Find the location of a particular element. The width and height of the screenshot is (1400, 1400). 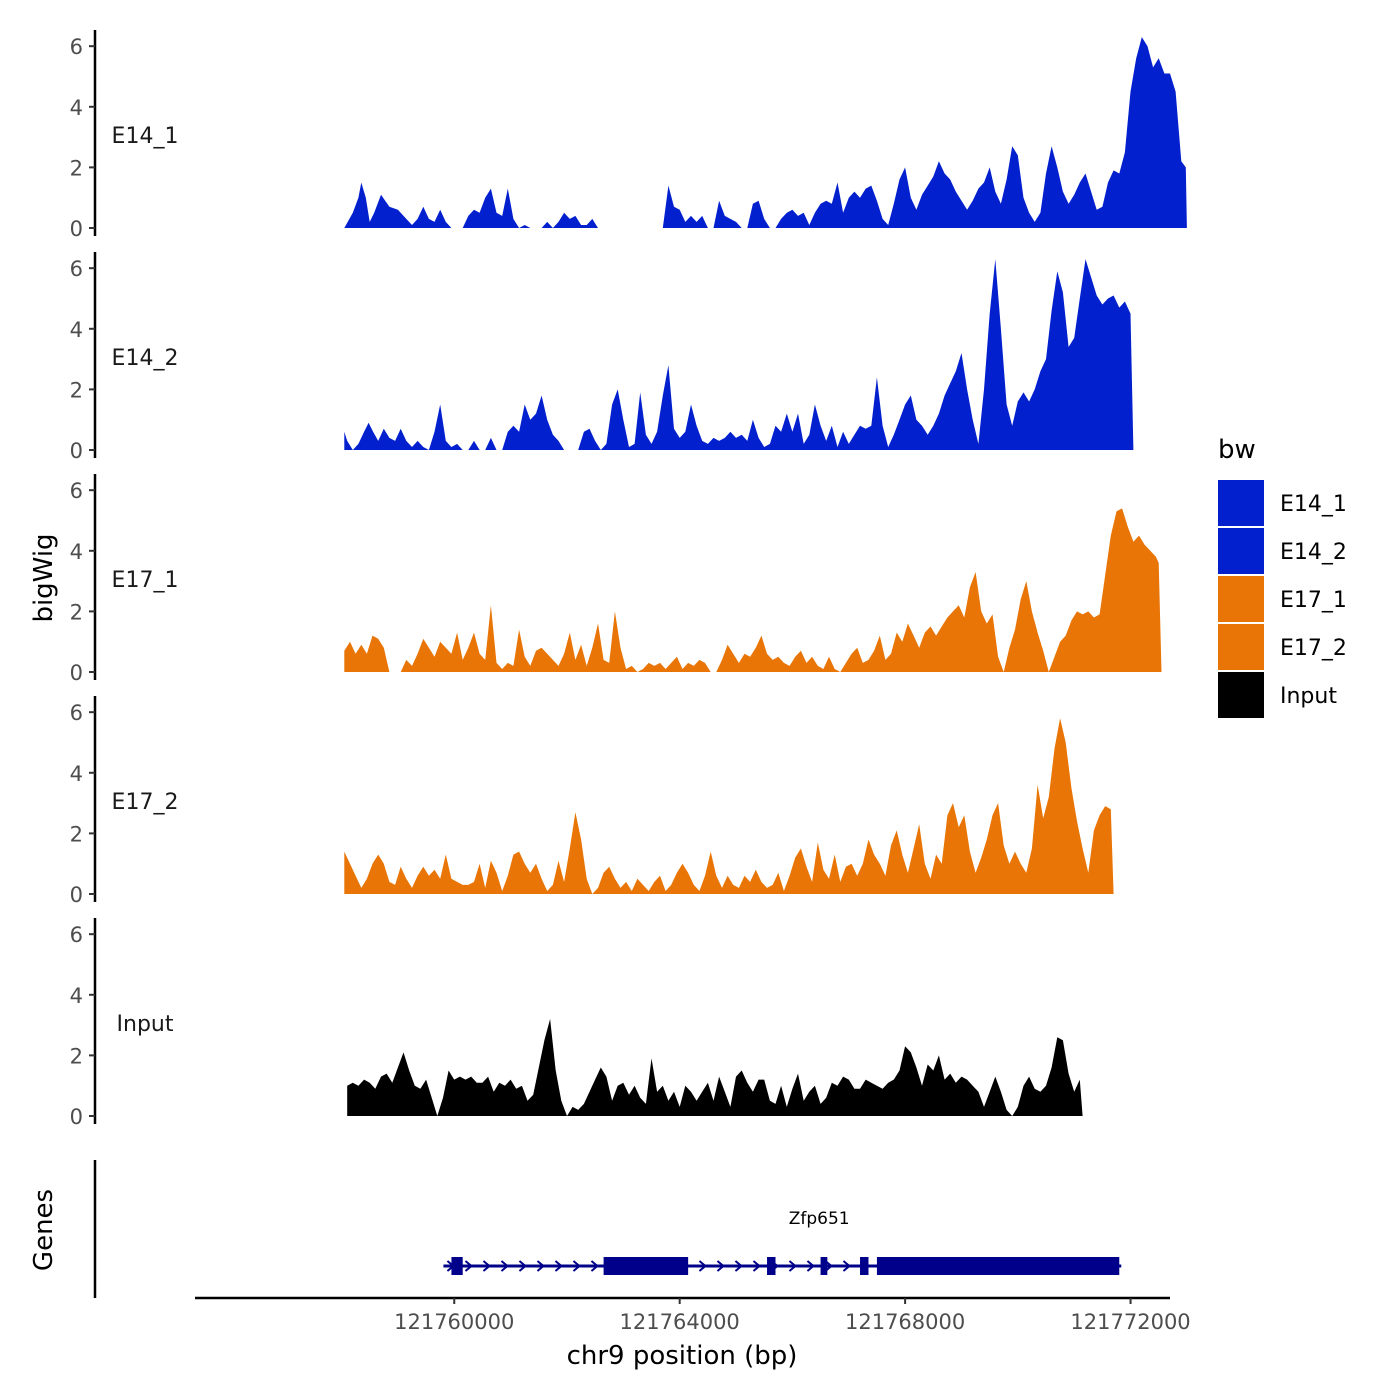

track-label: Input is located at coordinates (145, 1024).